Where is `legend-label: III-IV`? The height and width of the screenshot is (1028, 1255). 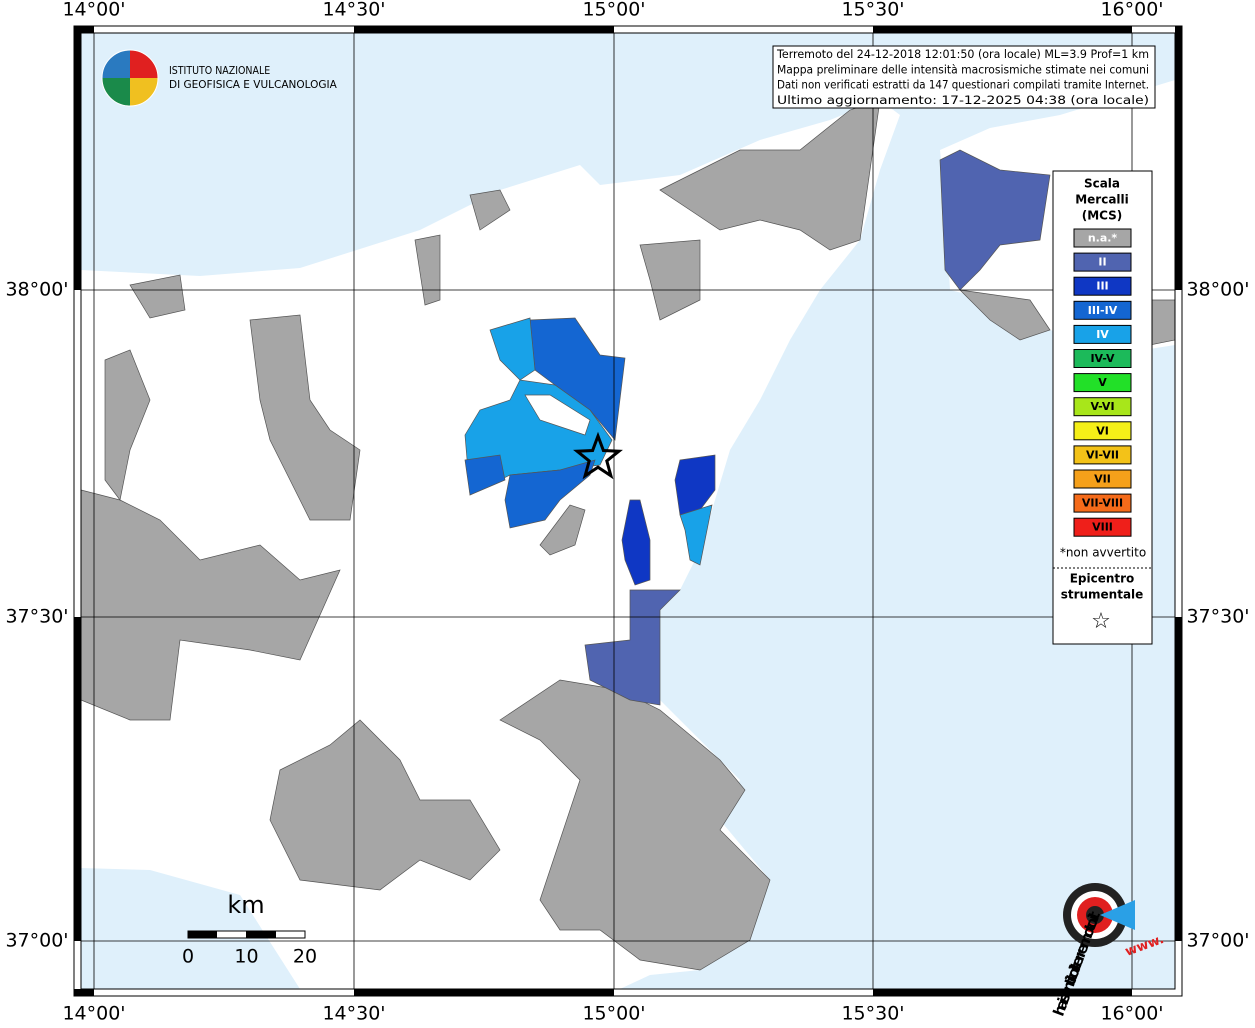
legend-label: III-IV is located at coordinates (1103, 310).